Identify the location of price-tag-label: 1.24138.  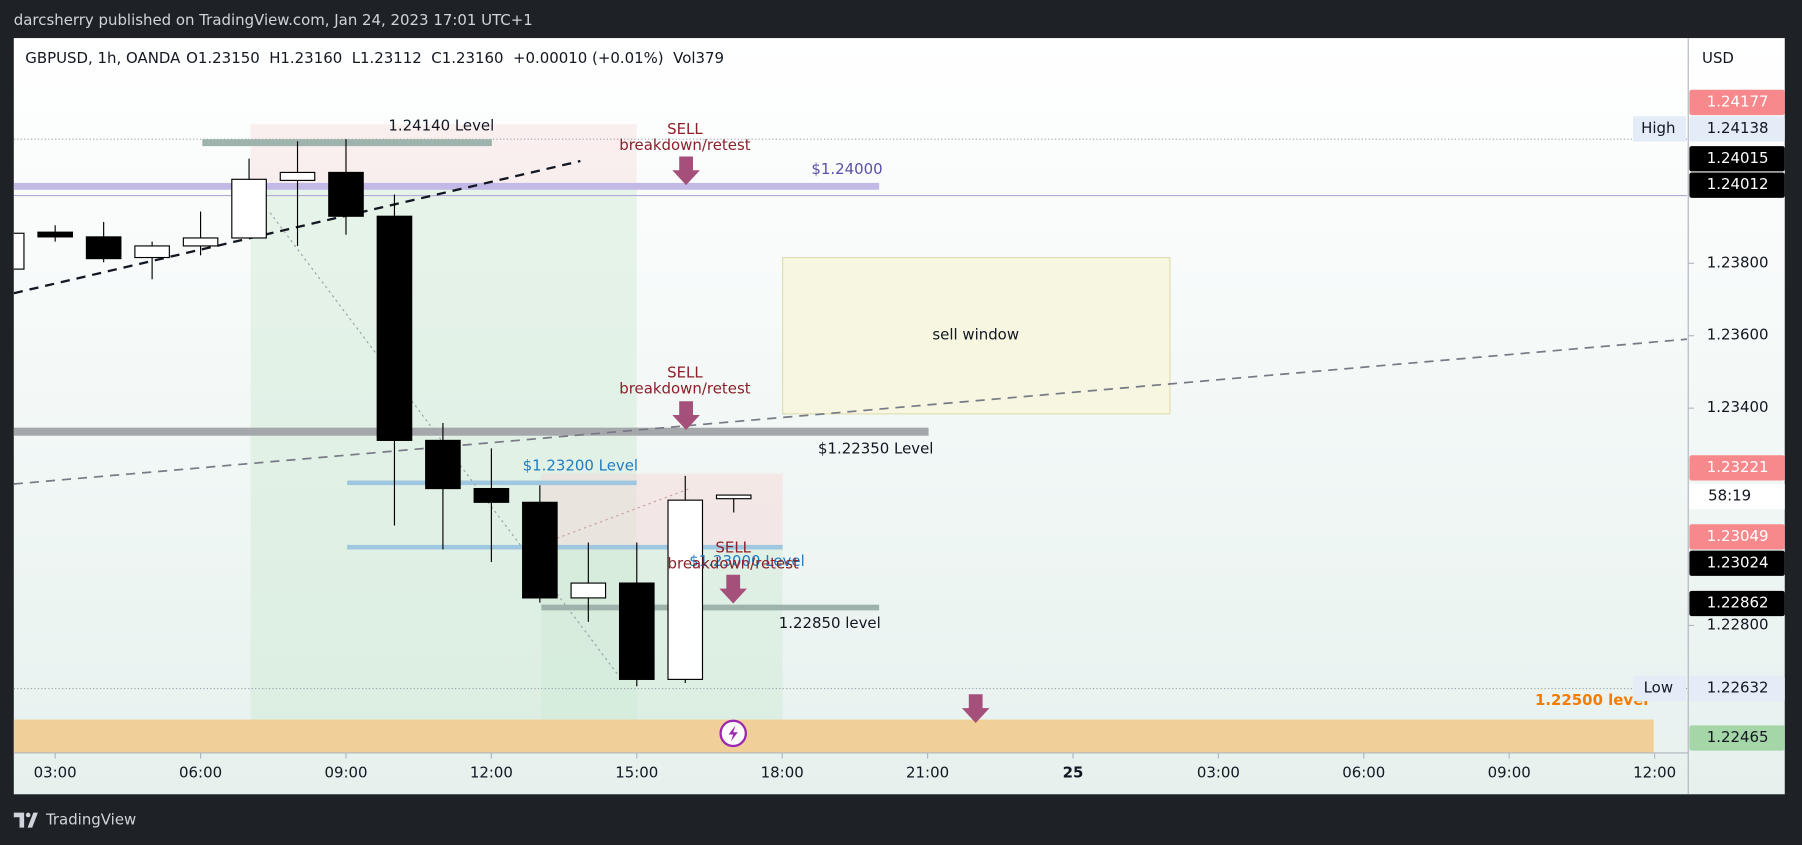
(1738, 128).